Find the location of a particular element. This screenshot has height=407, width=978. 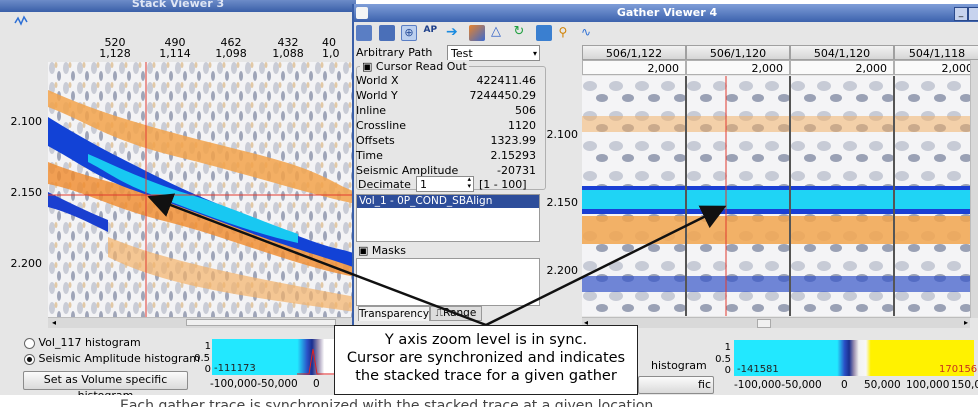

readout-label: World Y is located at coordinates (377, 95).